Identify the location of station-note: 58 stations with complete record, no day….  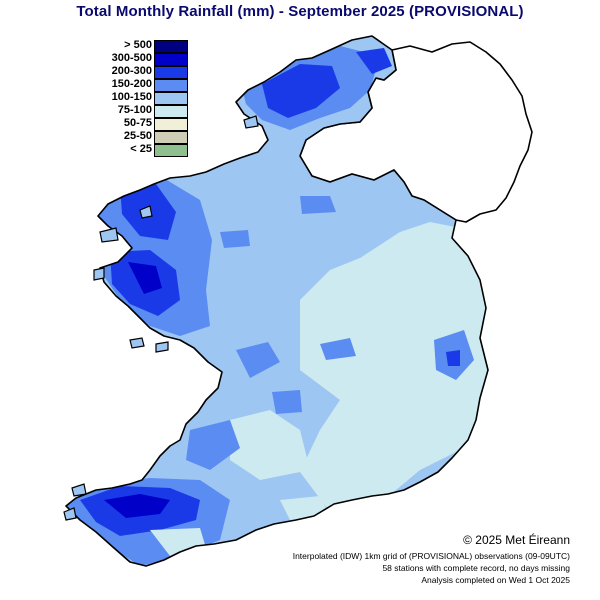
(476, 568).